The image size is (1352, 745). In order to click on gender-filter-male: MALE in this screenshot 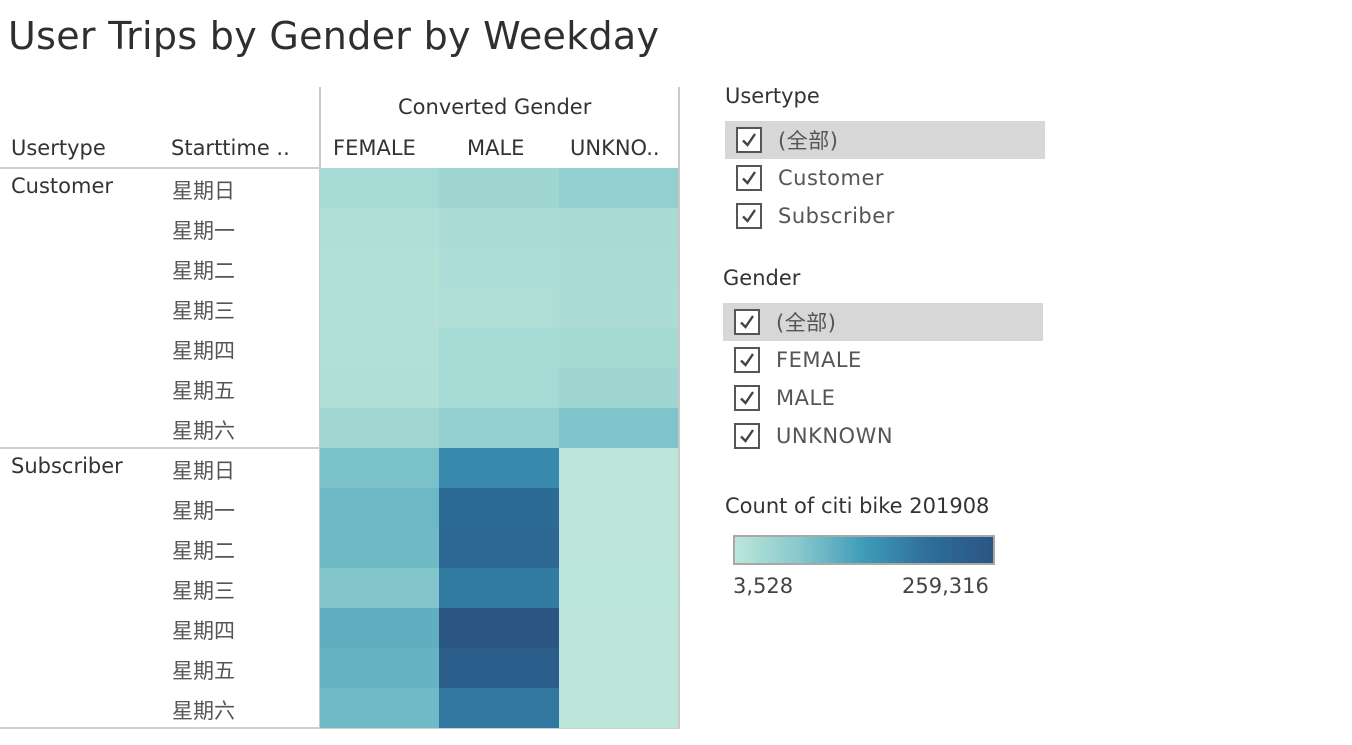, I will do `click(883, 398)`.